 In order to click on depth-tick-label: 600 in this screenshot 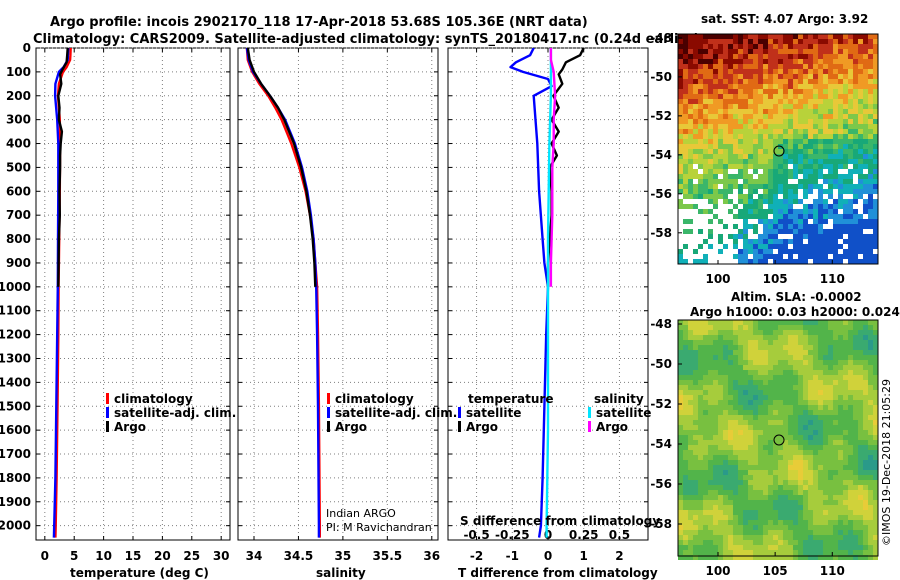, I will do `click(18, 191)`.